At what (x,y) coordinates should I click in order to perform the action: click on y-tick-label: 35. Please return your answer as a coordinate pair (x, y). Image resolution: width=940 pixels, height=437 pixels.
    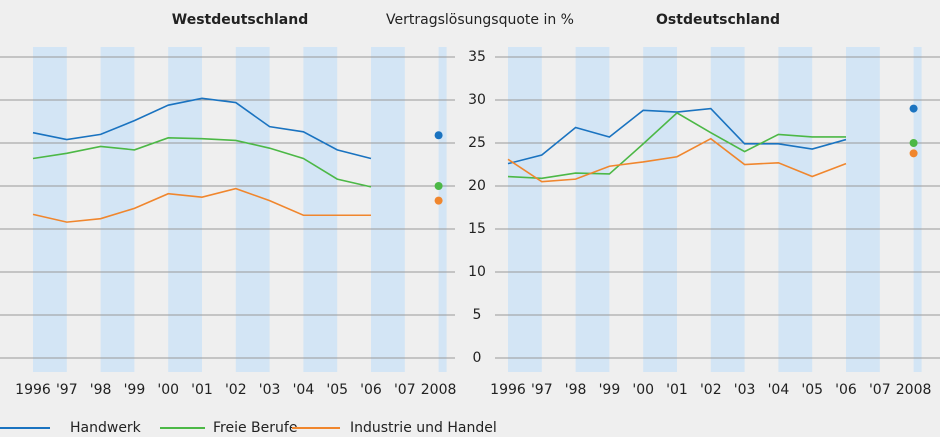
    Looking at the image, I should click on (477, 57).